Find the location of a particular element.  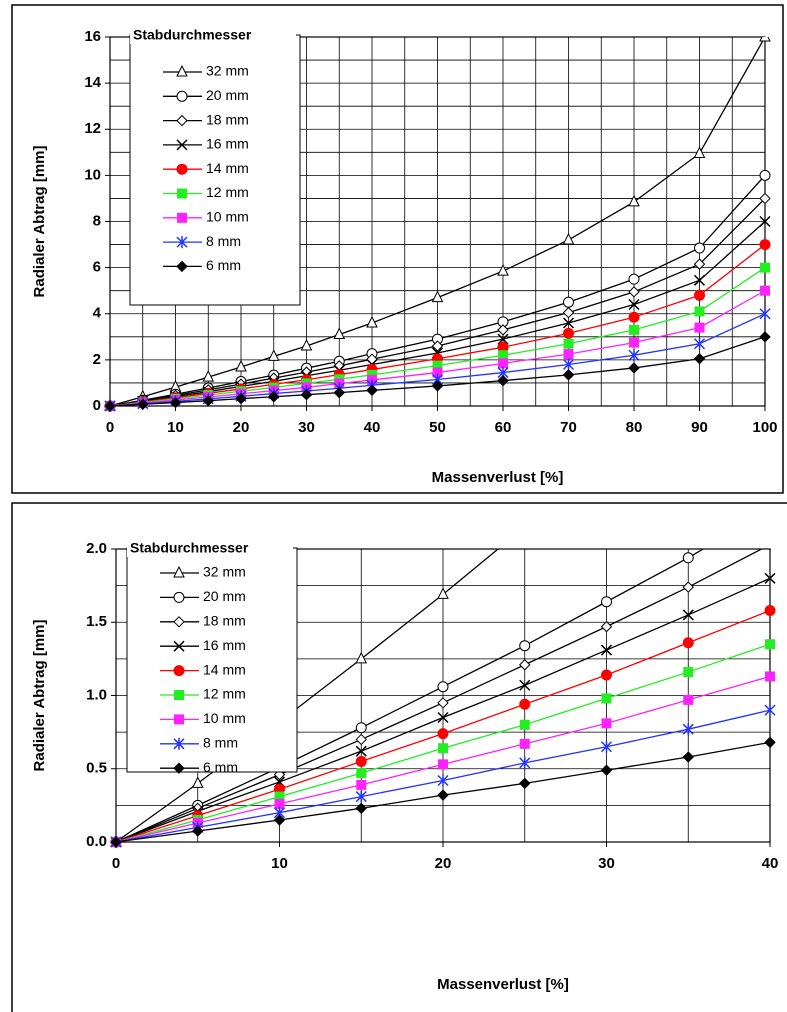

y-axis-label: Radialer Abtrag [mm] is located at coordinates (39, 696).